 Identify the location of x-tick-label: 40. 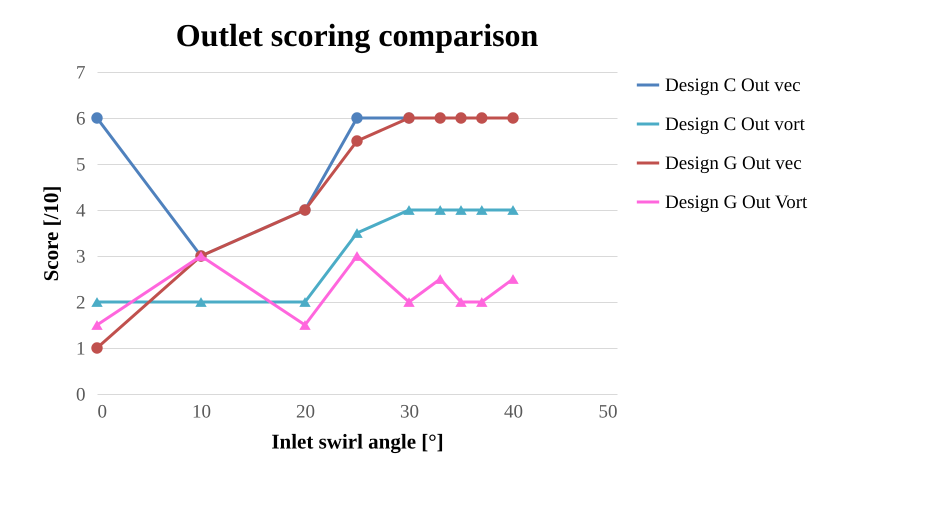
(513, 412).